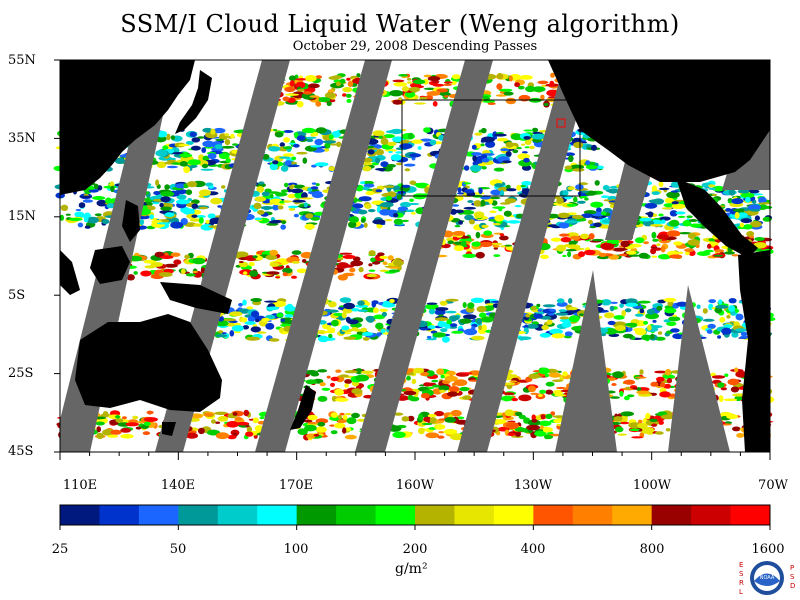  Describe the element at coordinates (491, 148) in the screenshot. I see `region-box` at that location.